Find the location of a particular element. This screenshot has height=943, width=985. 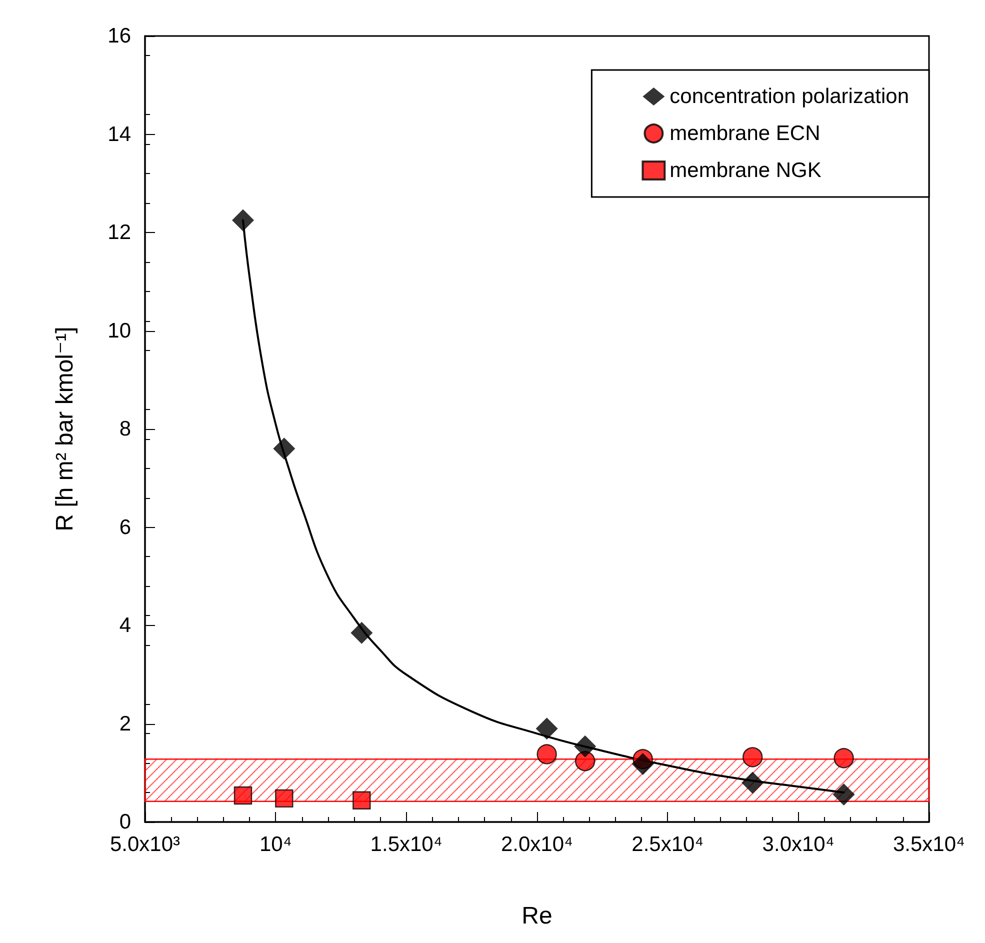

x-tick-label: 1.5x10⁴ is located at coordinates (406, 844).